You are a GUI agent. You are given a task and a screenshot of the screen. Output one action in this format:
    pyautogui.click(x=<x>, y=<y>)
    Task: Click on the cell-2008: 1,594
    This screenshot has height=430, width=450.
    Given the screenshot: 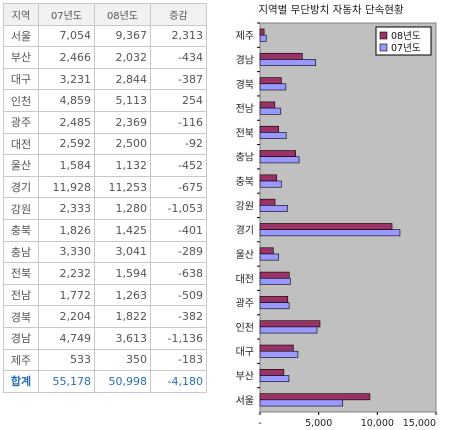 What is the action you would take?
    pyautogui.click(x=122, y=273)
    